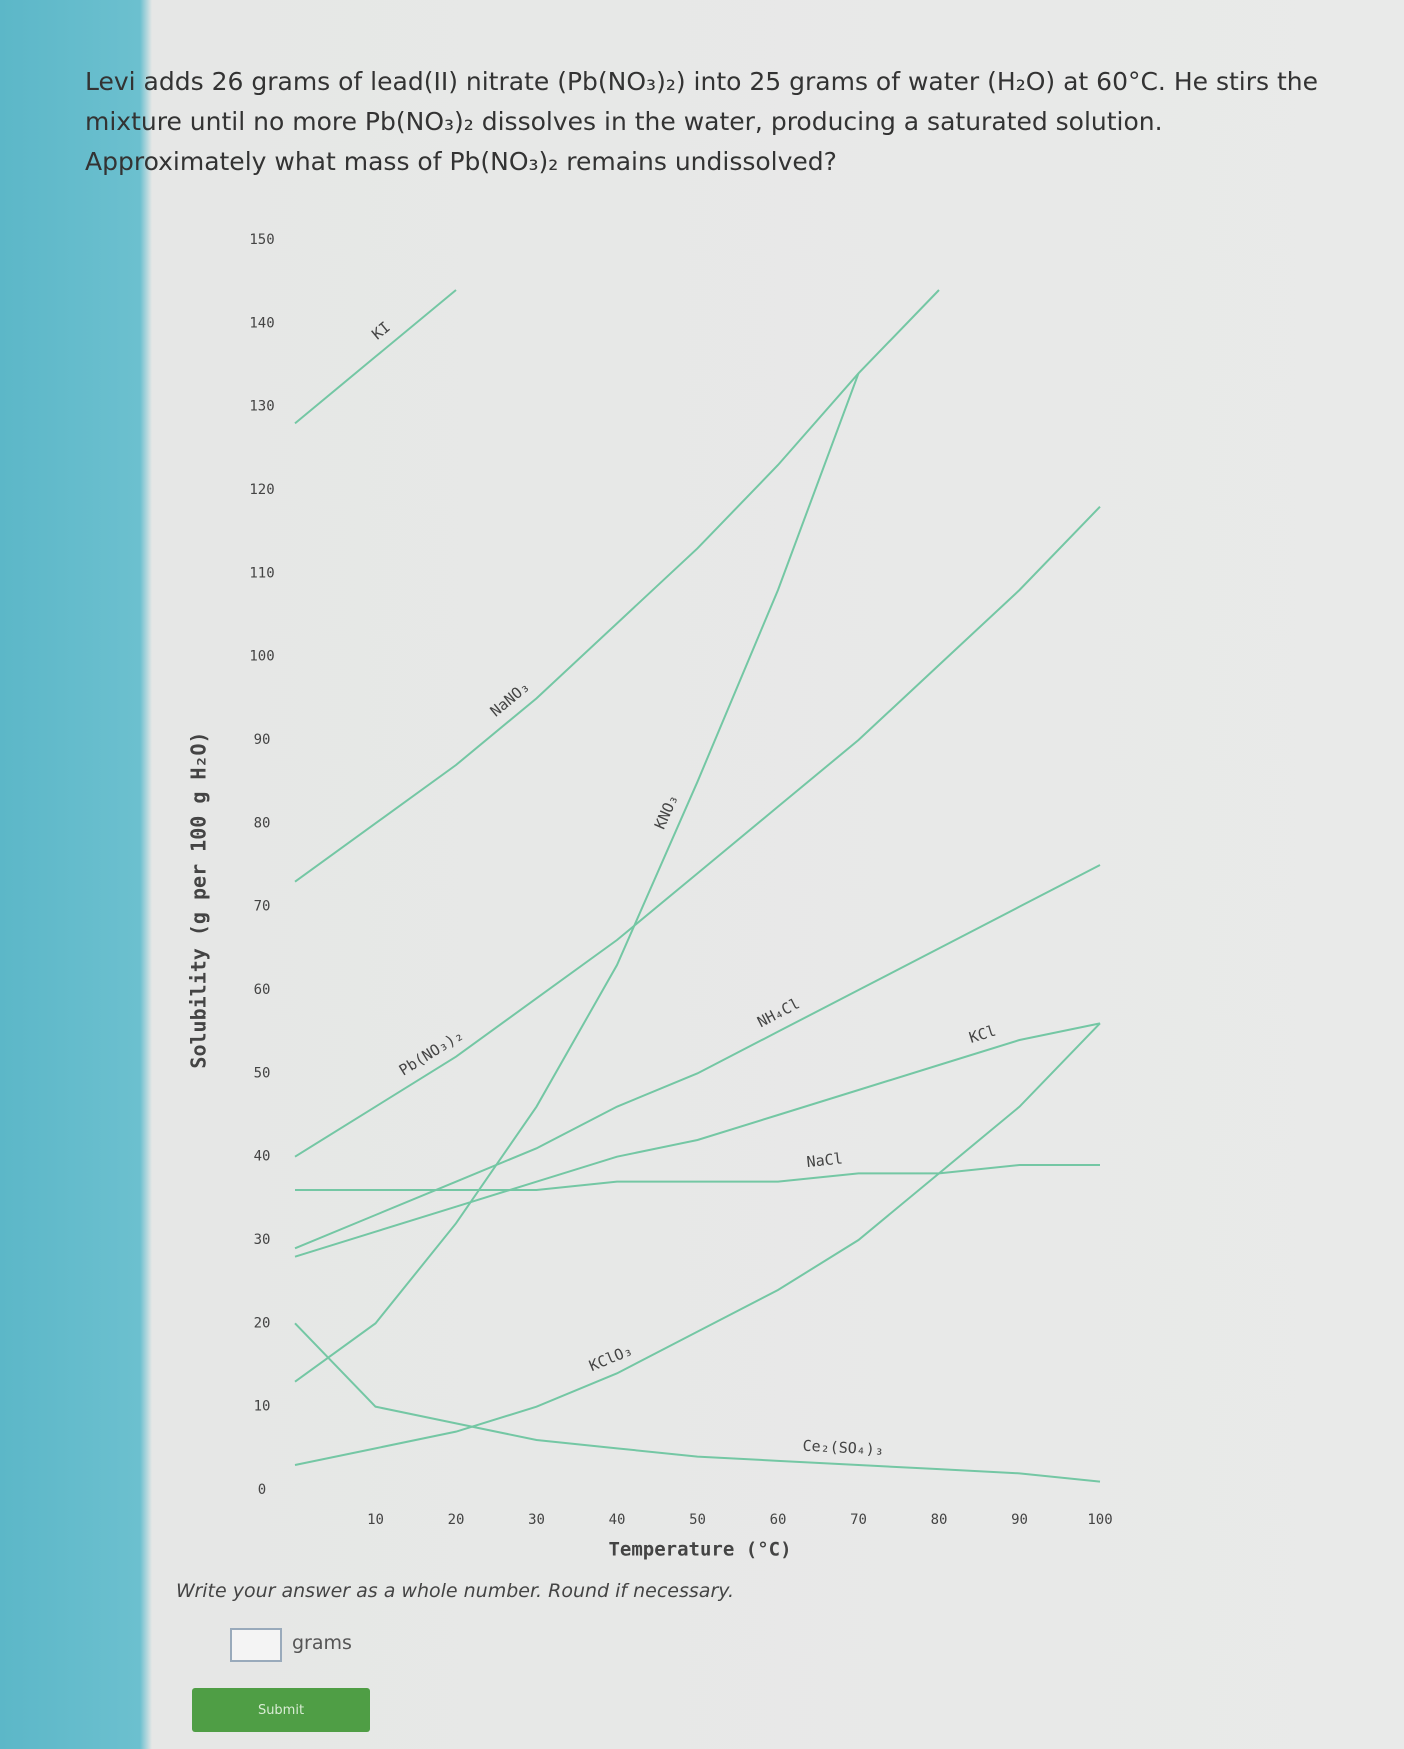 This screenshot has width=1404, height=1749. What do you see at coordinates (261, 240) in the screenshot?
I see `y-tick-label: 150` at bounding box center [261, 240].